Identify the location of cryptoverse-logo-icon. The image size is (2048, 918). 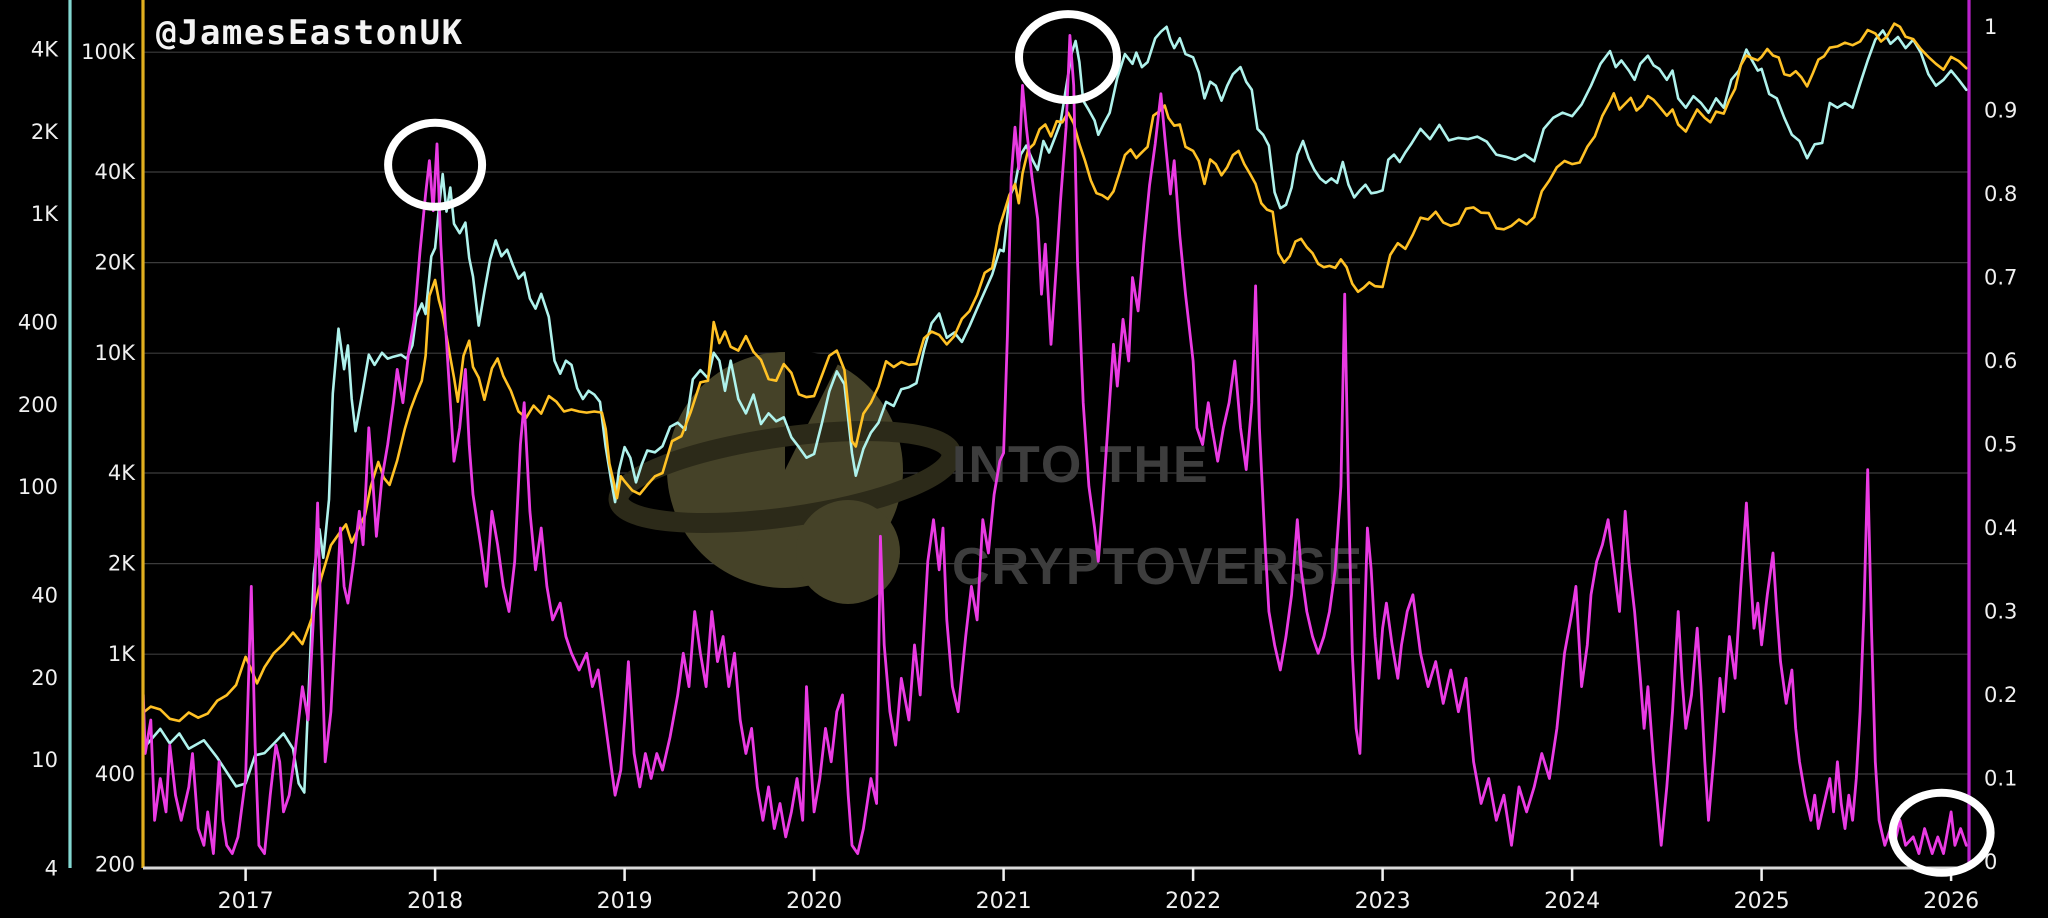
(785, 477).